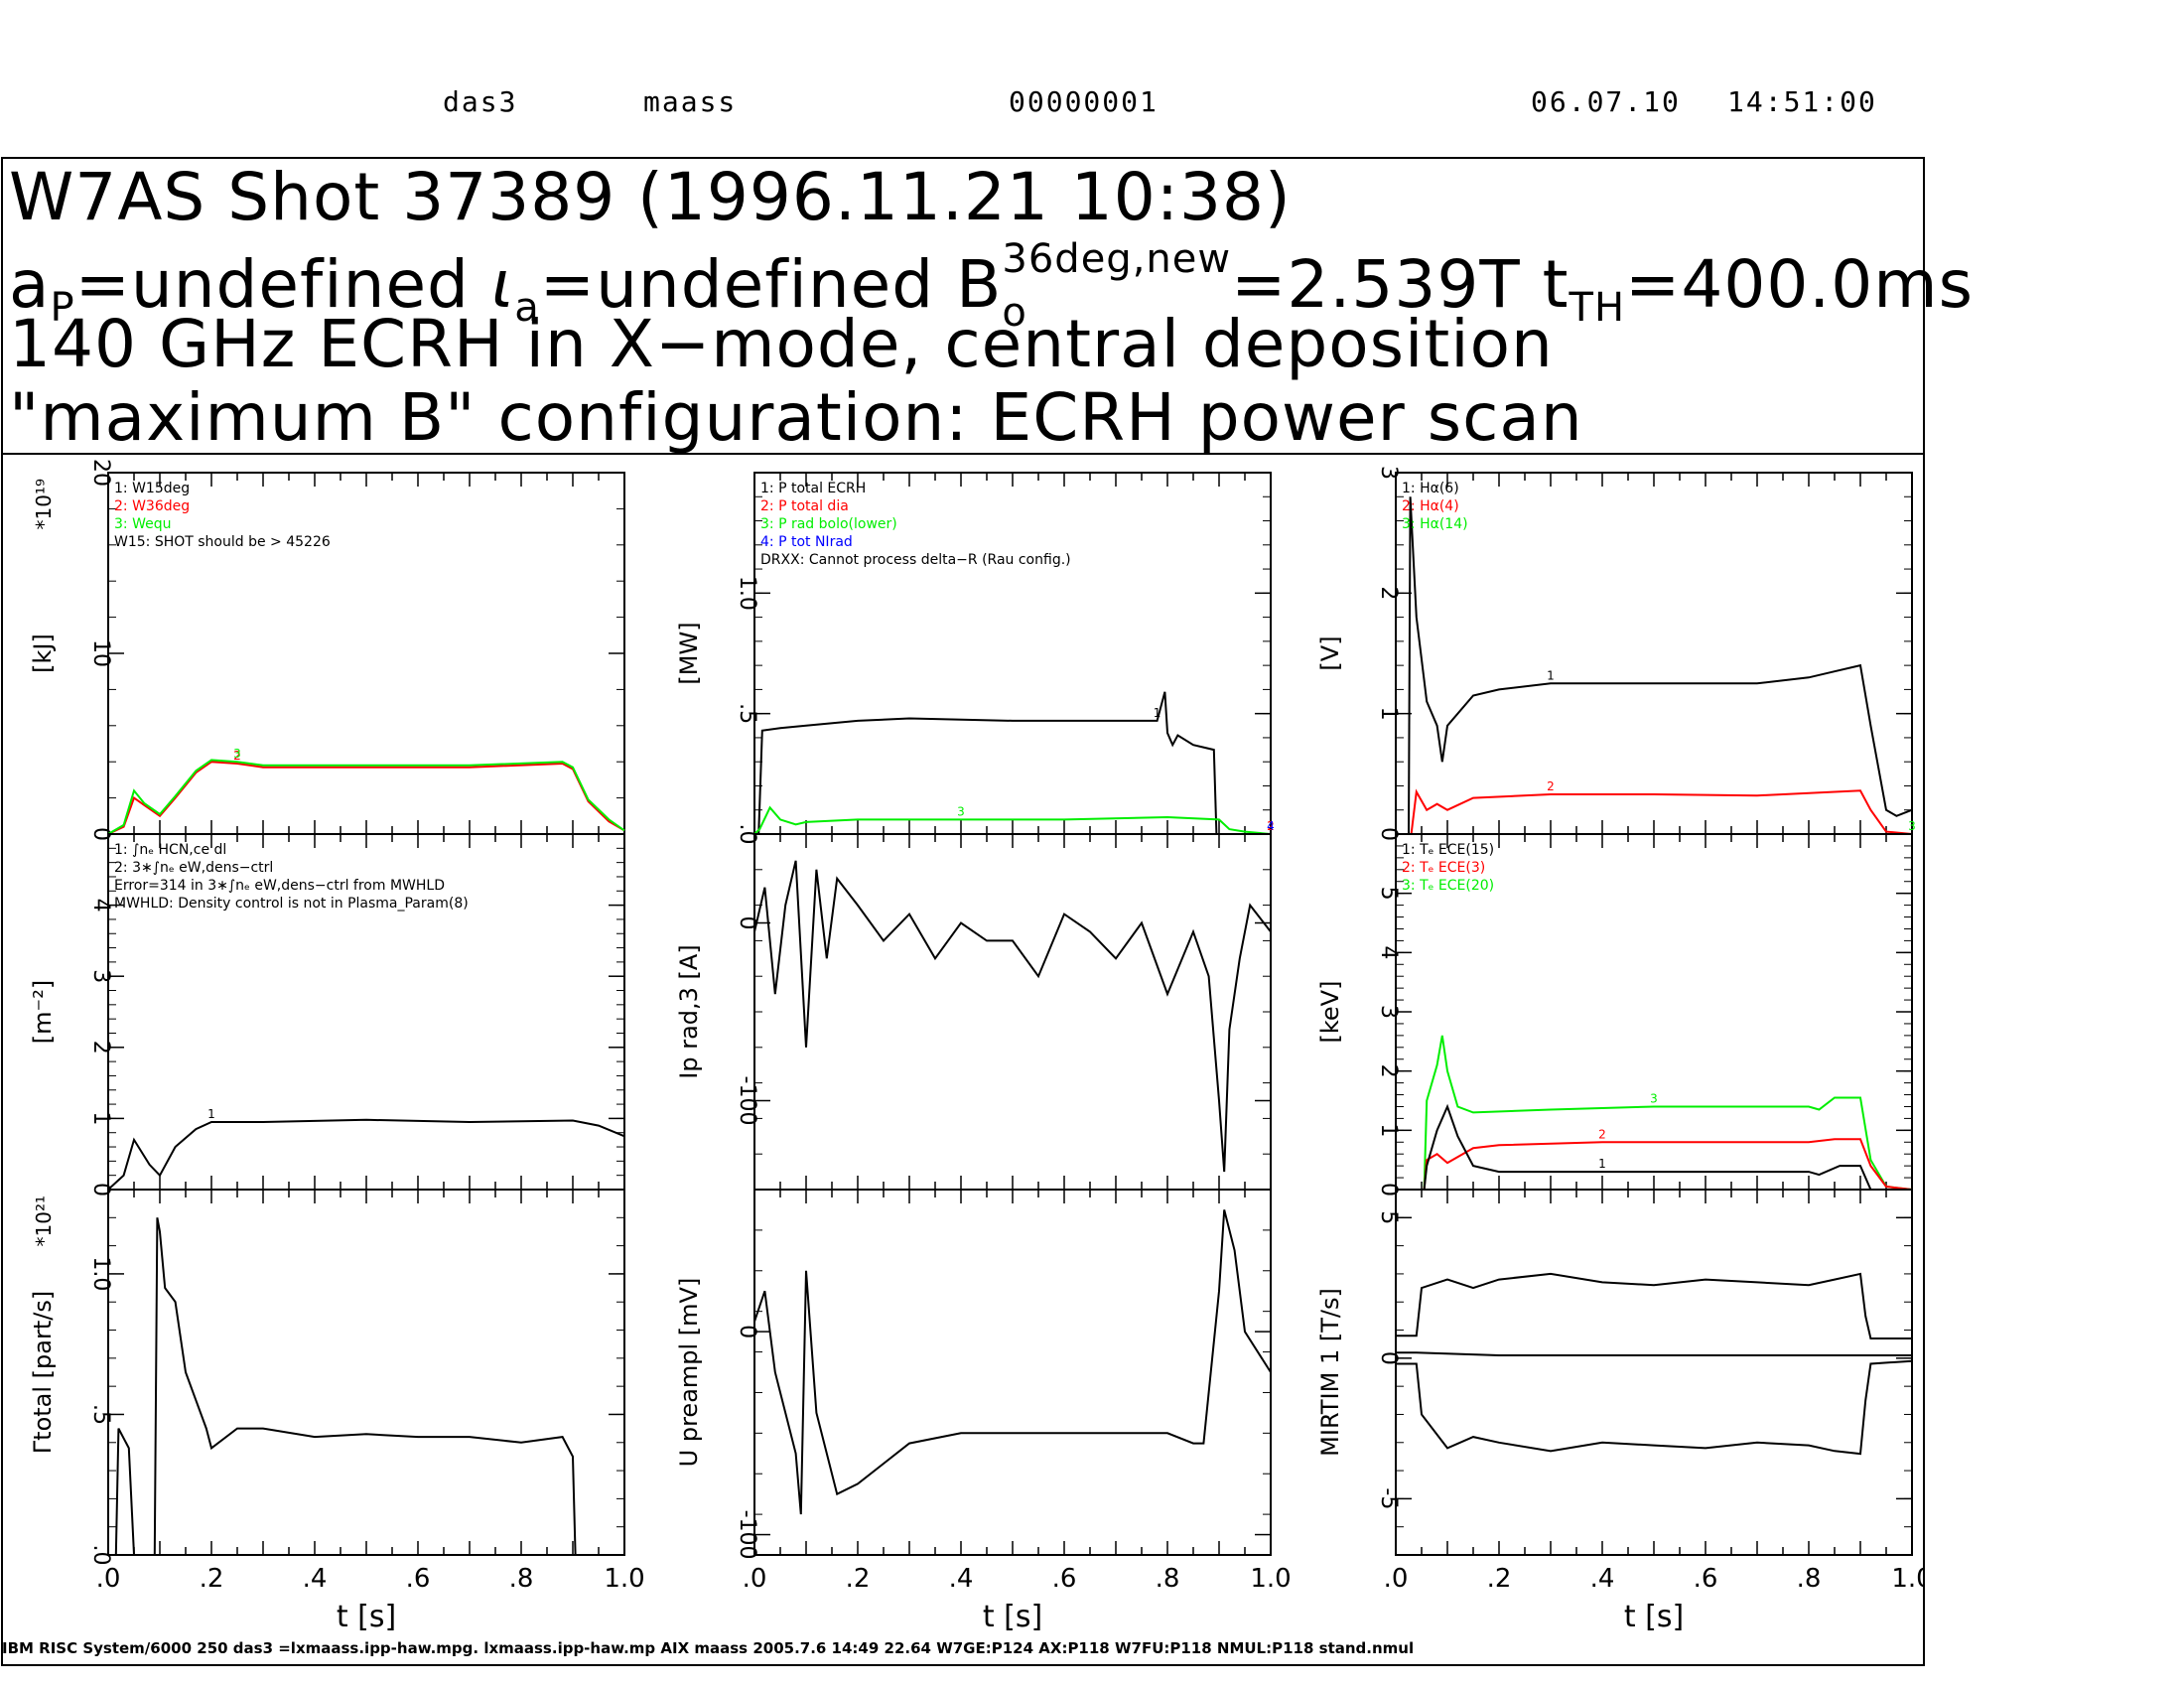 This screenshot has height=1688, width=2184. I want to click on y-exponent: *10¹⁹, so click(44, 504).